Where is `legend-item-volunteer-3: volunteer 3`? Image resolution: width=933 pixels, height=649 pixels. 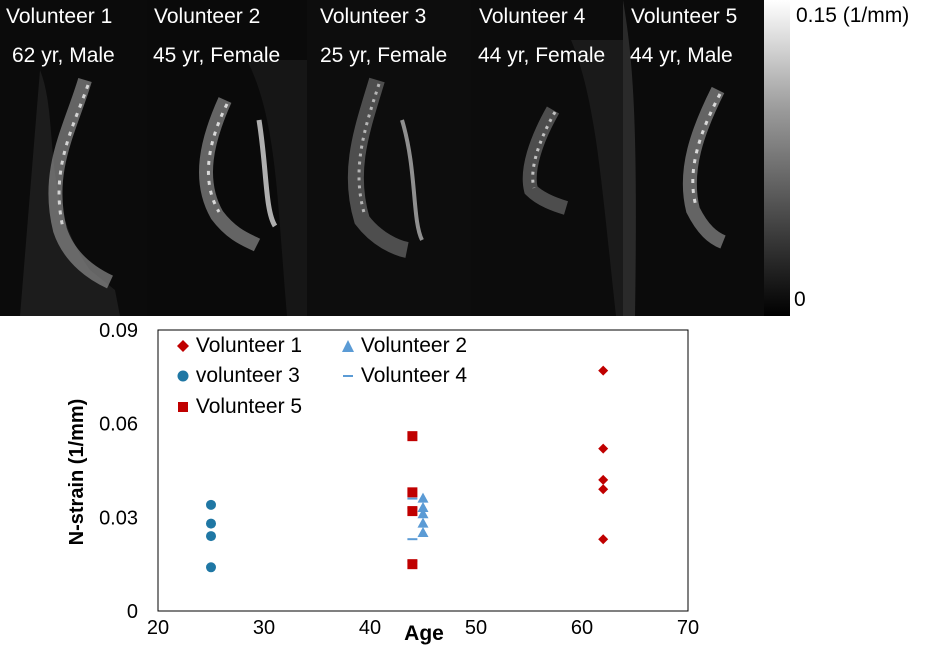
legend-item-volunteer-3: volunteer 3 is located at coordinates (238, 376).